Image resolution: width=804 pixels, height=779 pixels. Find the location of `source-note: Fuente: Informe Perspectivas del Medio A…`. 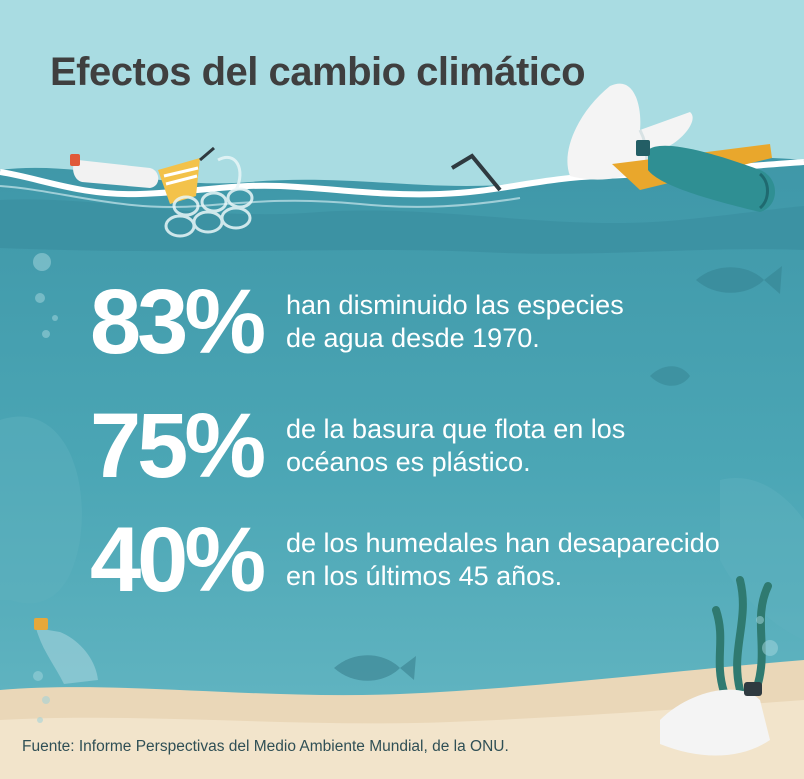

source-note: Fuente: Informe Perspectivas del Medio A… is located at coordinates (265, 746).